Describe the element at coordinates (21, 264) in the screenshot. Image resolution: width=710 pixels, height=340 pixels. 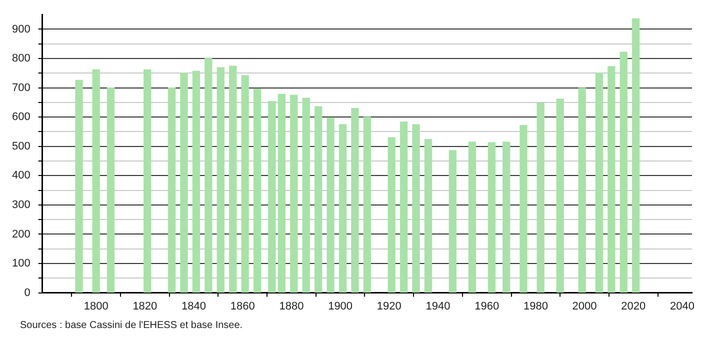
I see `y-tick-label: 100` at that location.